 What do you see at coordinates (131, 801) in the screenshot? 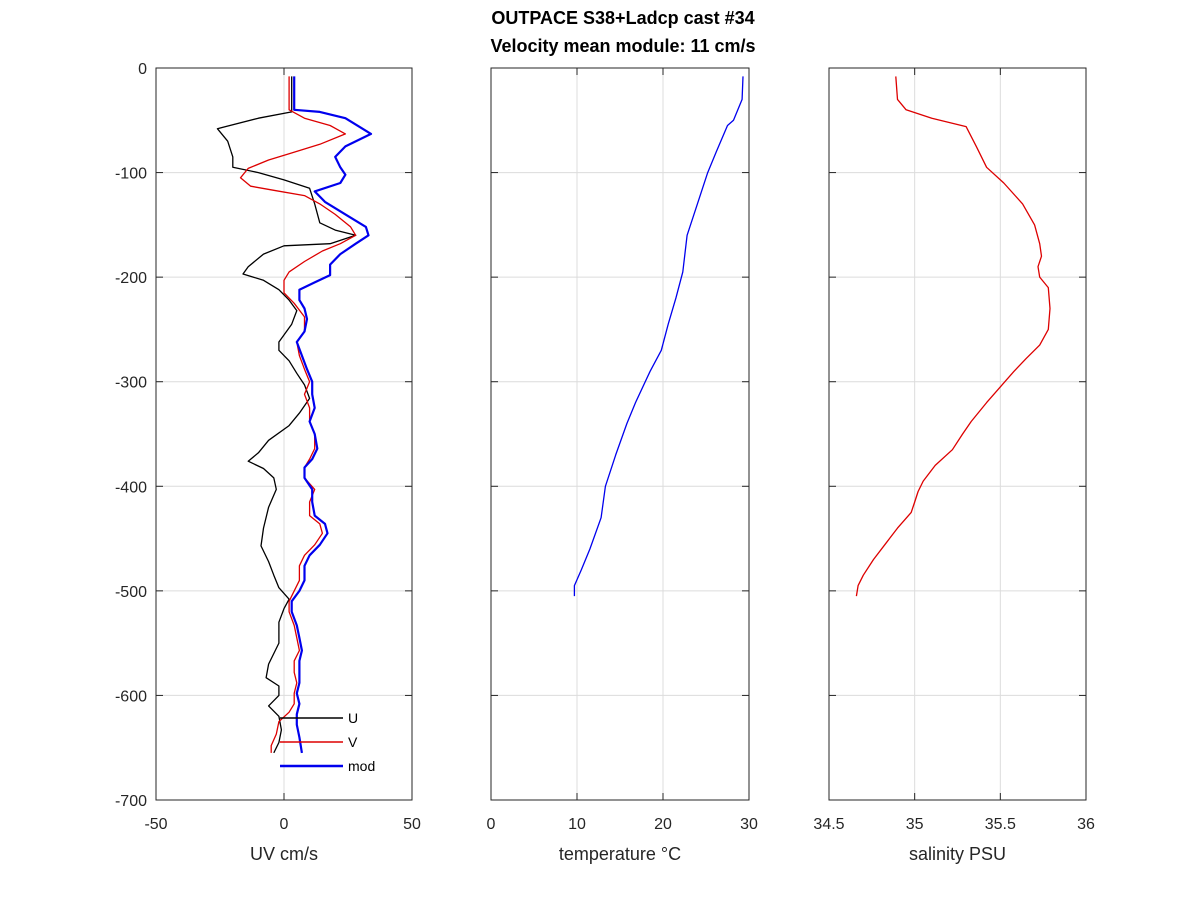
I see `uv-y-tick-label: -700` at bounding box center [131, 801].